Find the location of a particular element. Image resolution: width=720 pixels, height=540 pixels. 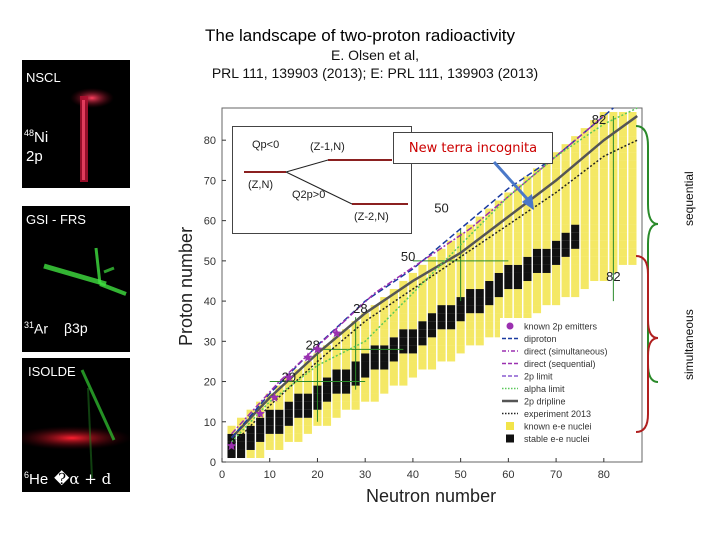

legend-label: alpha limit is located at coordinates (544, 389).